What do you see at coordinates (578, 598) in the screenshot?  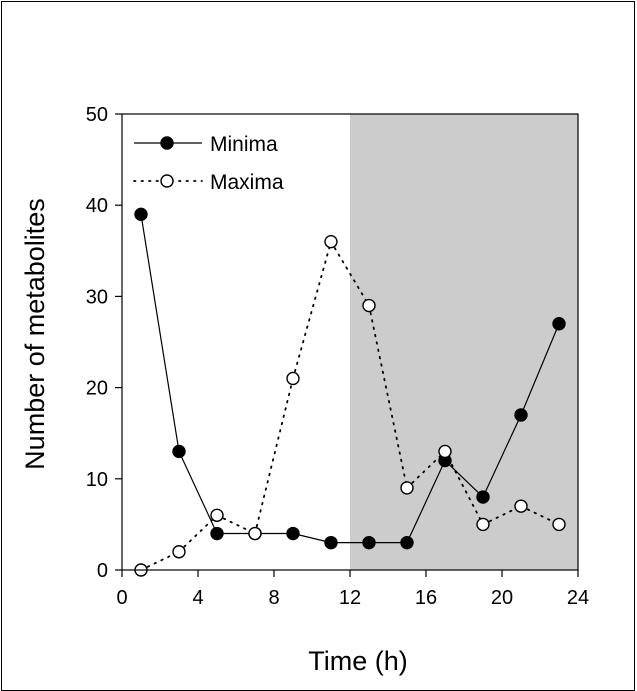 I see `x-tick-label: 24` at bounding box center [578, 598].